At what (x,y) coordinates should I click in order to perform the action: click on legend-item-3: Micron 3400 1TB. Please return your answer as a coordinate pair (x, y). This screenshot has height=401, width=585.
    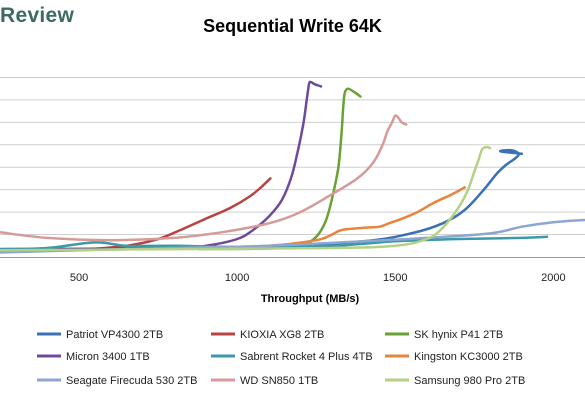
    Looking at the image, I should click on (93, 357).